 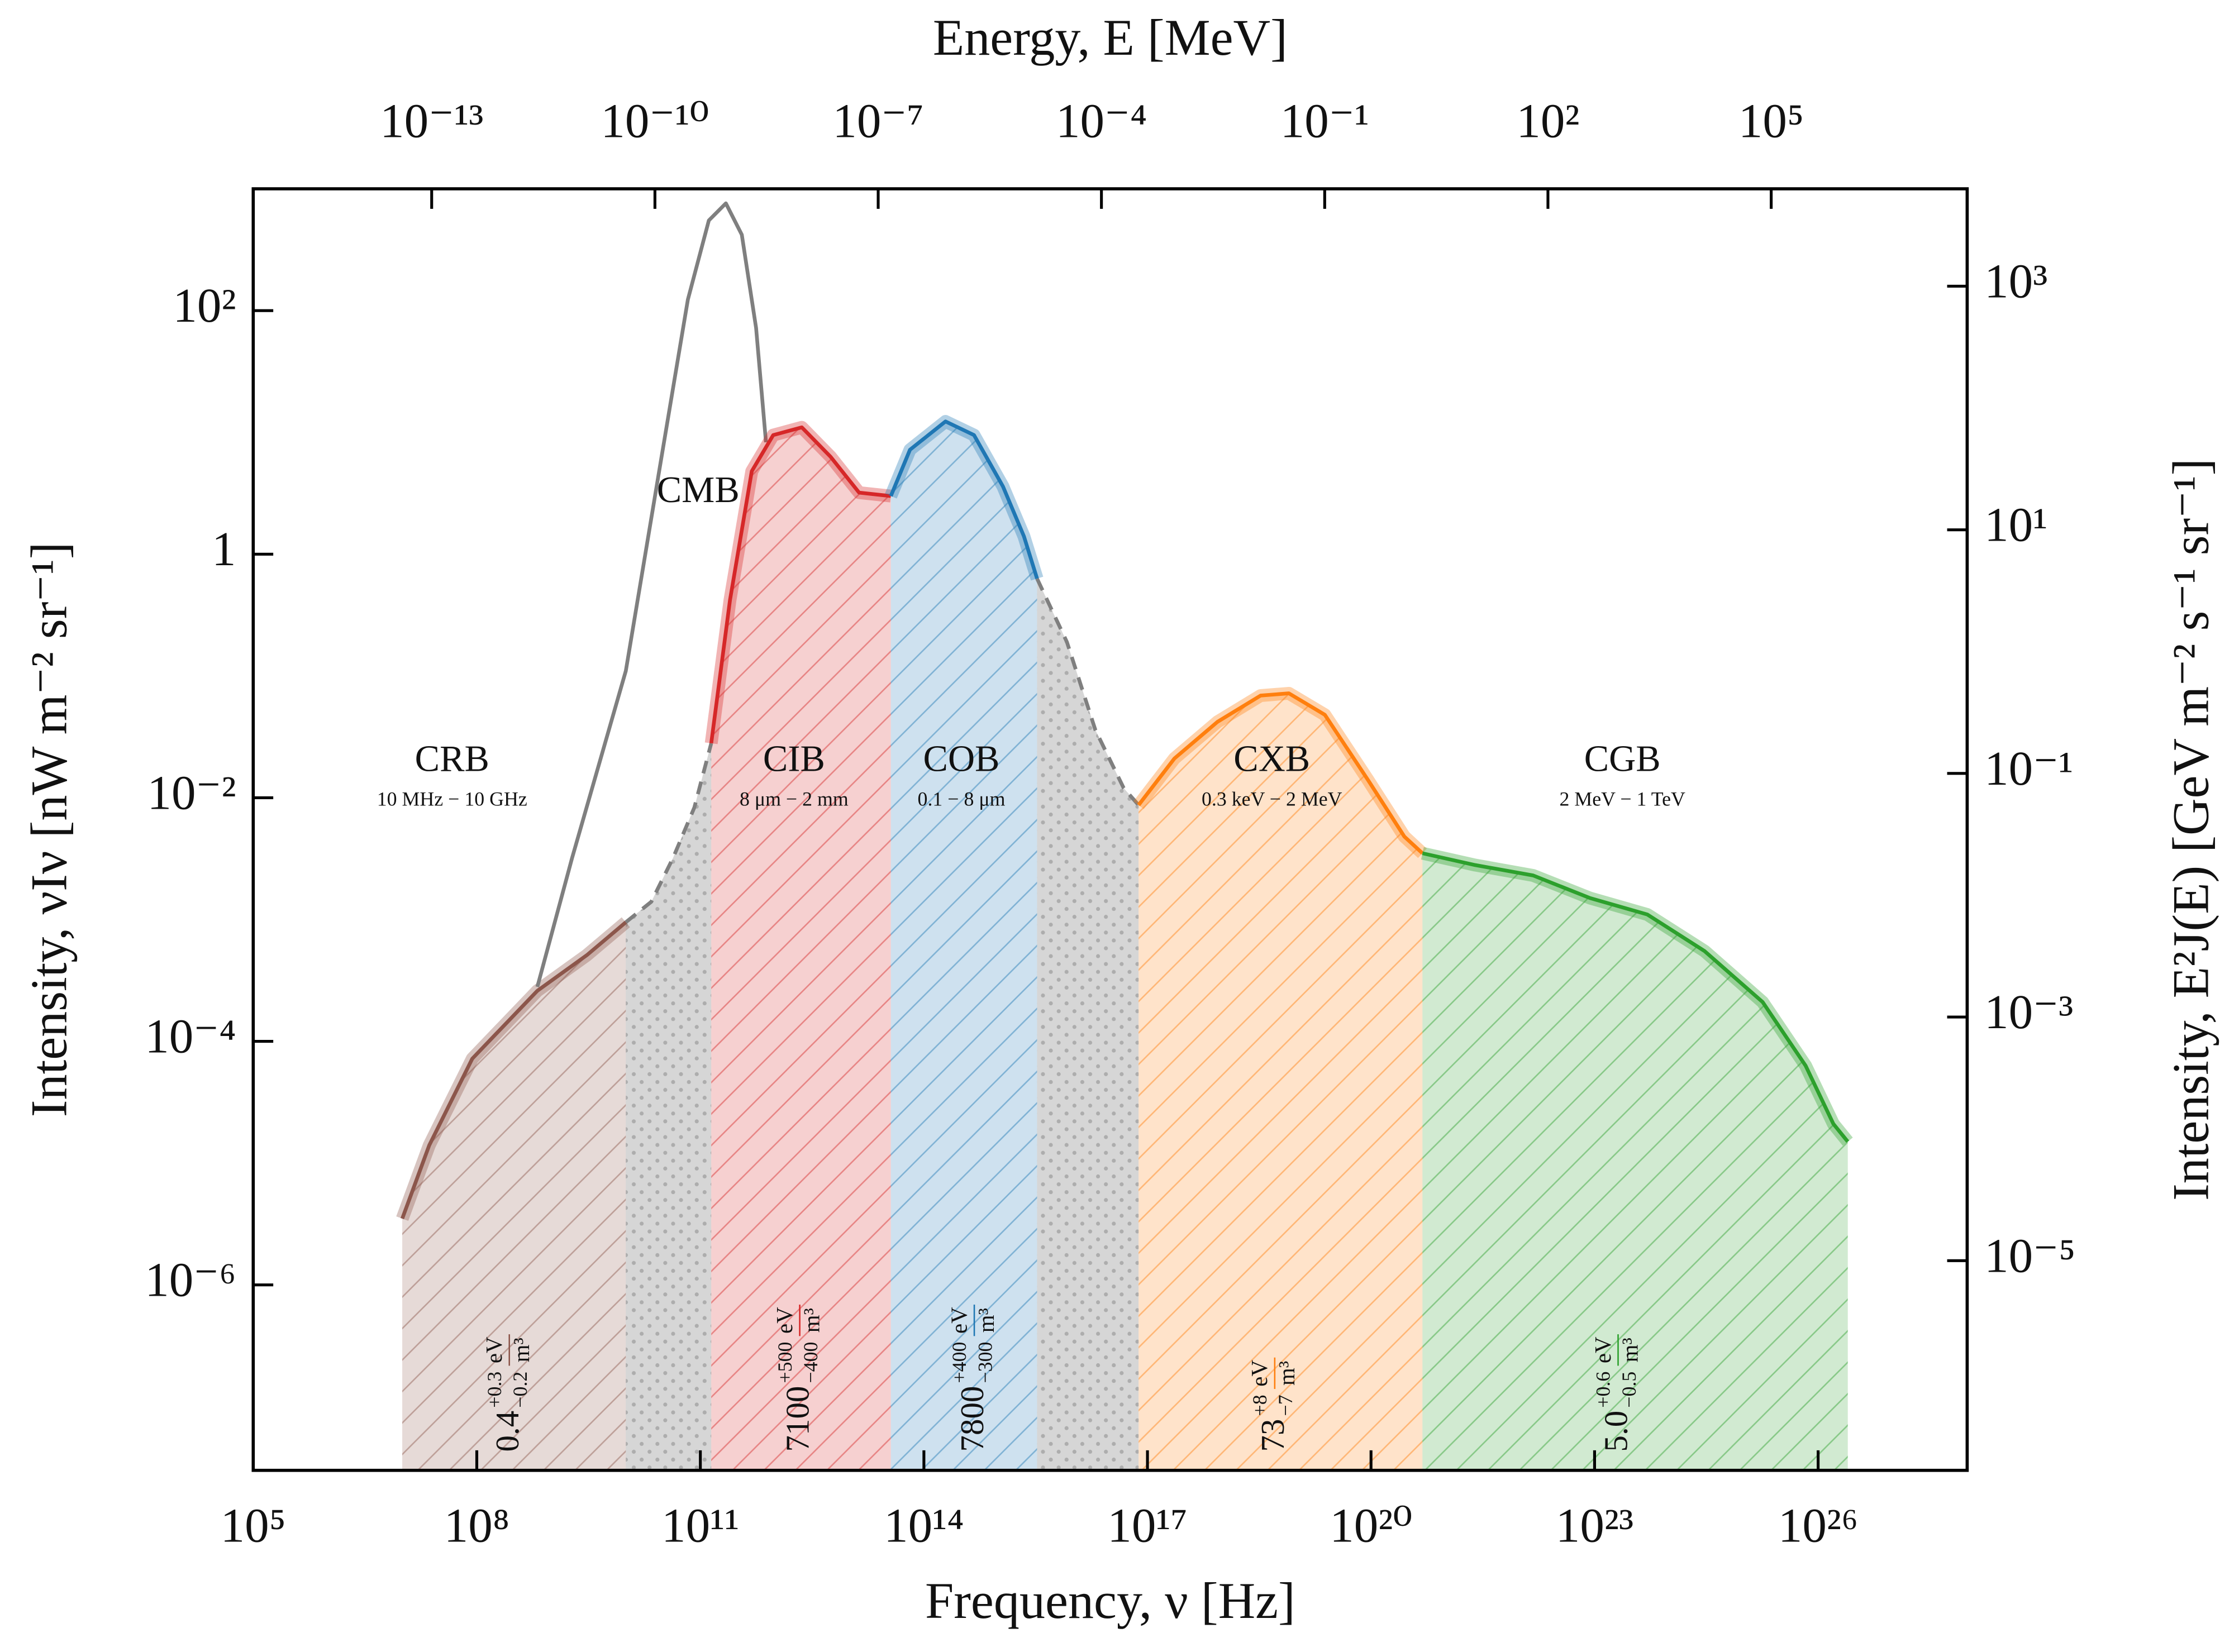 I want to click on y-tick-label: 1, so click(x=224, y=549).